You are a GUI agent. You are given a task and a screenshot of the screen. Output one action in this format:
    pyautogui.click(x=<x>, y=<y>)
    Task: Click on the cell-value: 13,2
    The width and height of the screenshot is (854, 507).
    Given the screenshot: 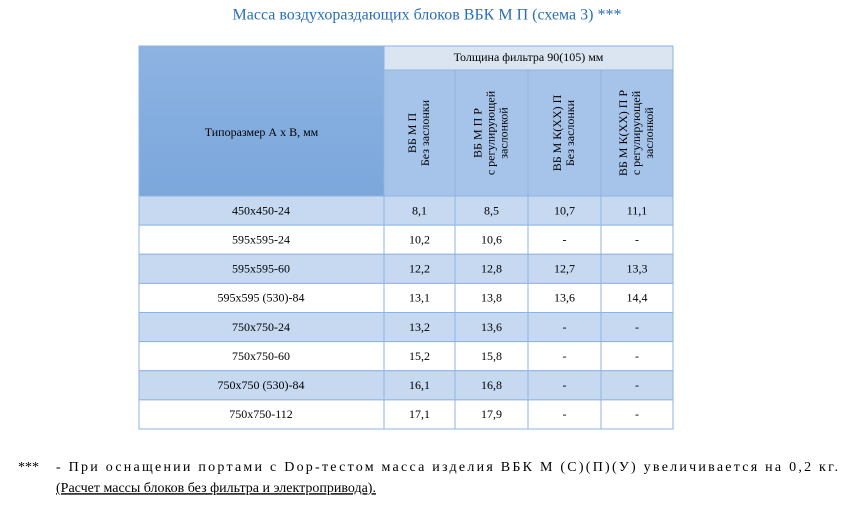 What is the action you would take?
    pyautogui.click(x=419, y=327)
    